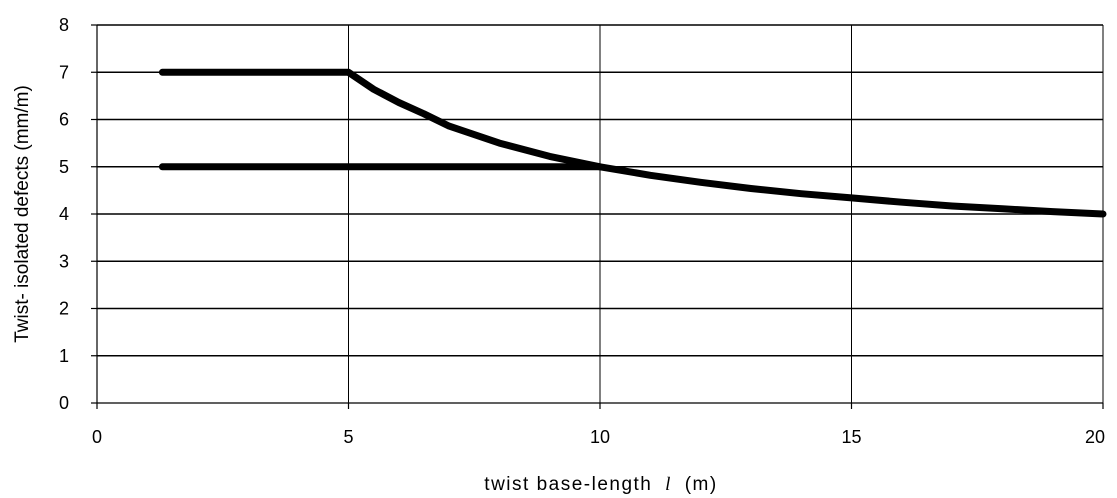  What do you see at coordinates (22, 214) in the screenshot?
I see `y-axis-title: Twist- isolated defects (mm/m)` at bounding box center [22, 214].